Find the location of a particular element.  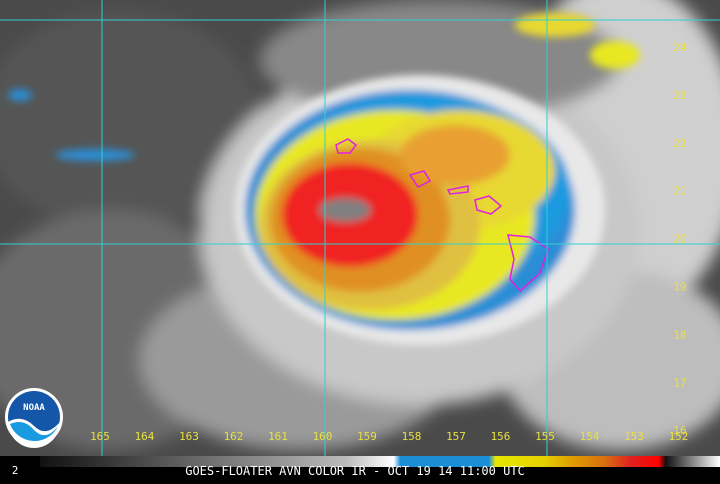

longitude-label: 158 is located at coordinates (412, 436).